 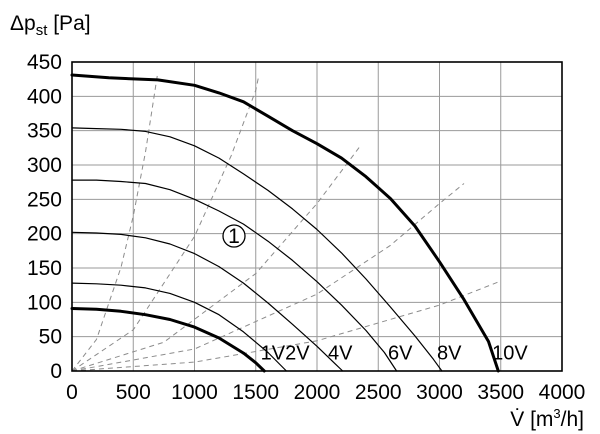 I want to click on y-tick-label: 300, so click(x=44, y=165).